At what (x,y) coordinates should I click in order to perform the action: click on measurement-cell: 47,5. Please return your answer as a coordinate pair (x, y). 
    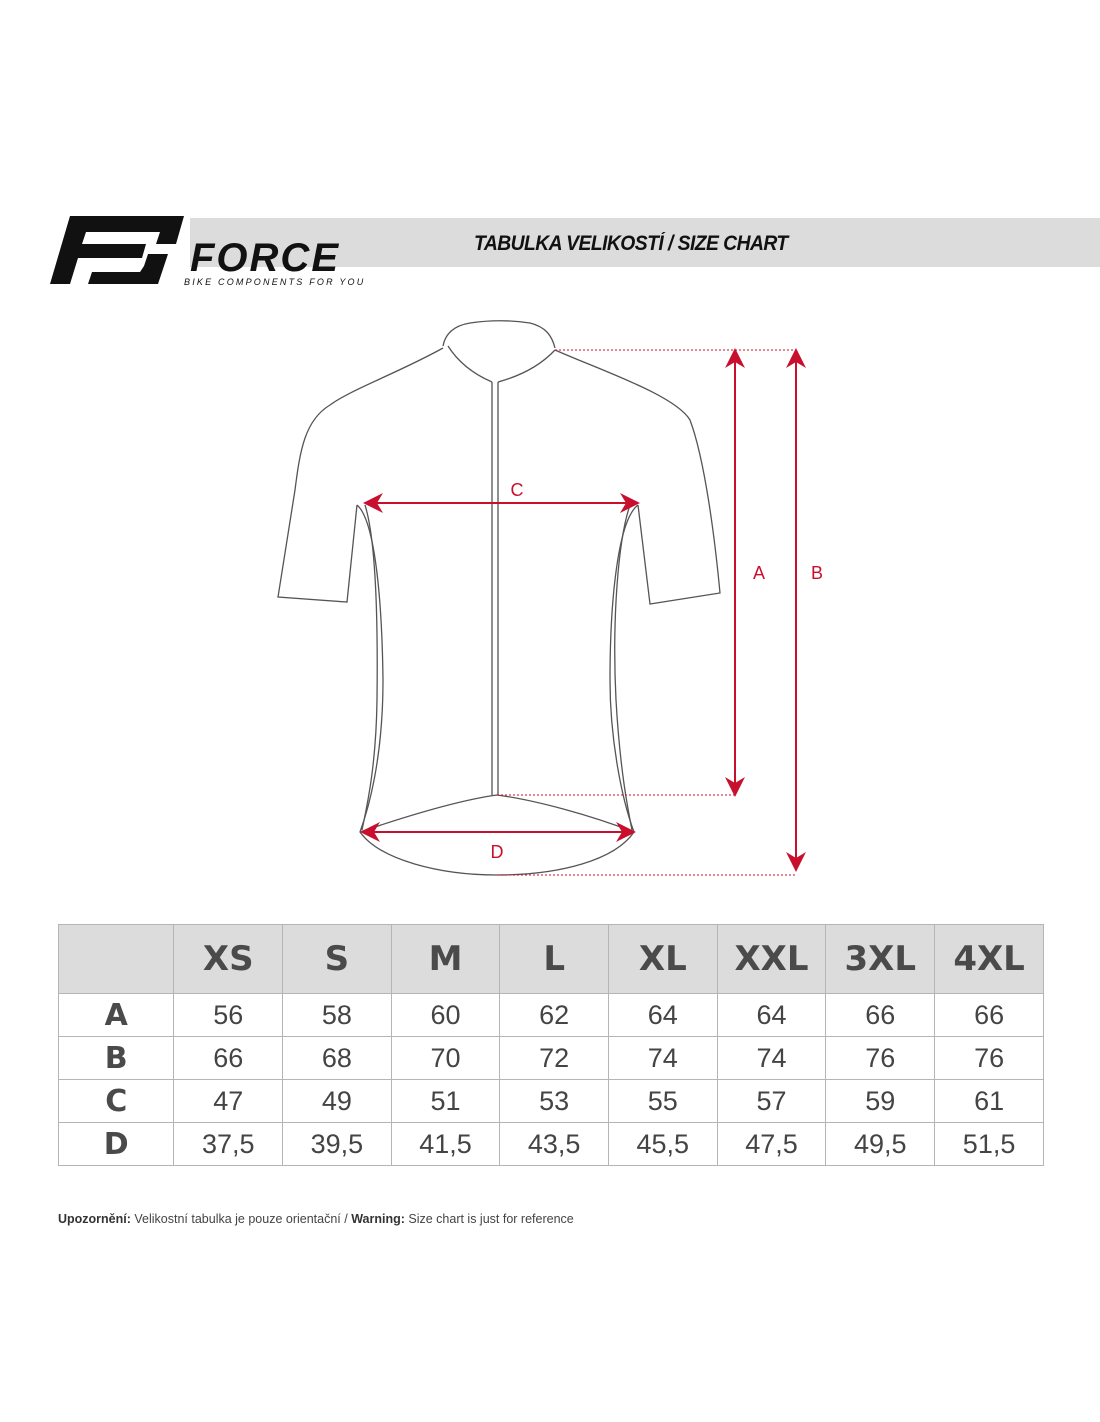
    Looking at the image, I should click on (771, 1144).